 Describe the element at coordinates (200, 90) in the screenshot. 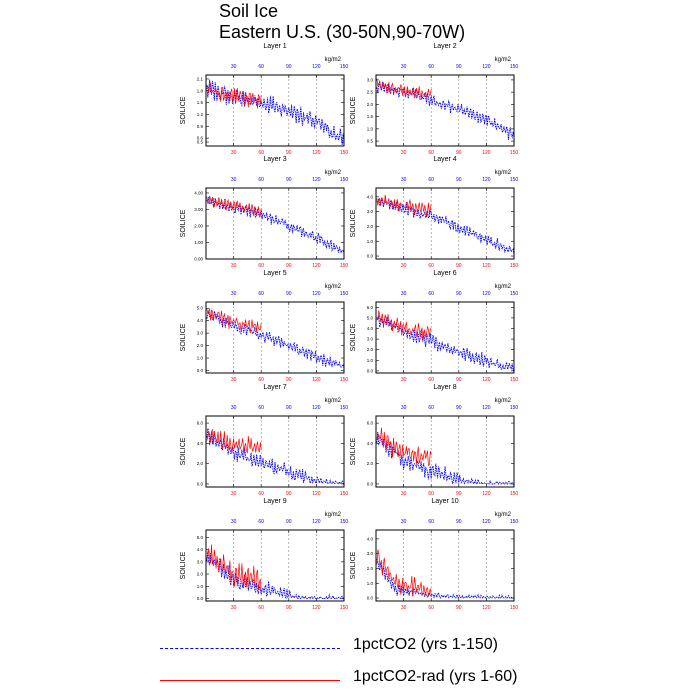

I see `y-tick-label: 1.8` at that location.